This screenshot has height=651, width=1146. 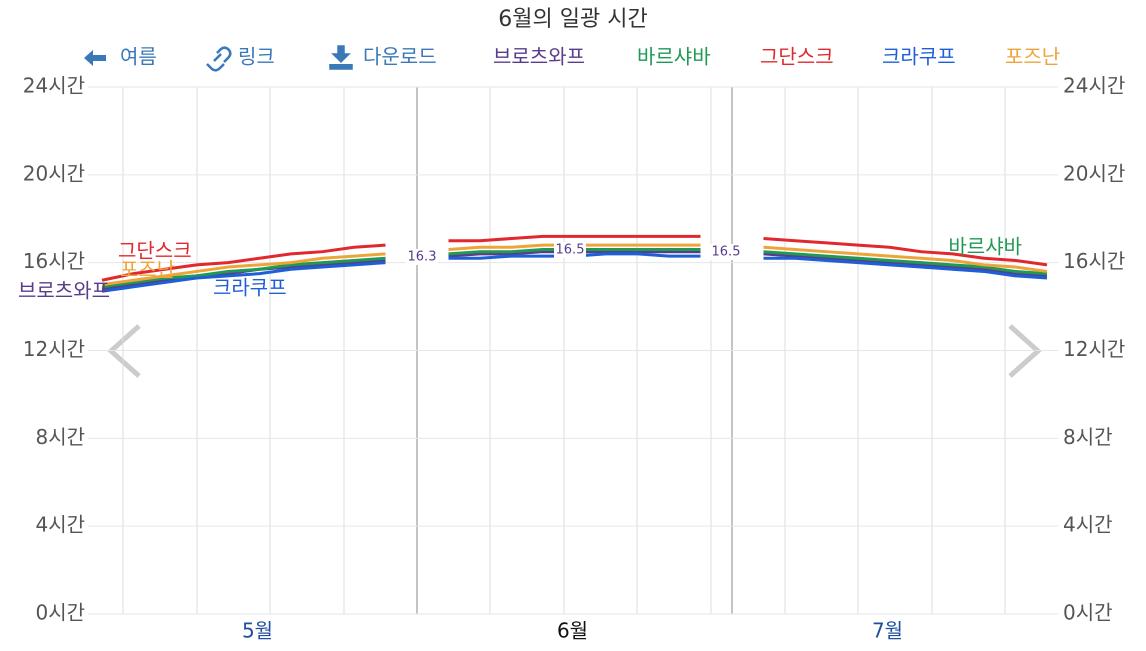 I want to click on value-label: 16.3, so click(x=422, y=257).